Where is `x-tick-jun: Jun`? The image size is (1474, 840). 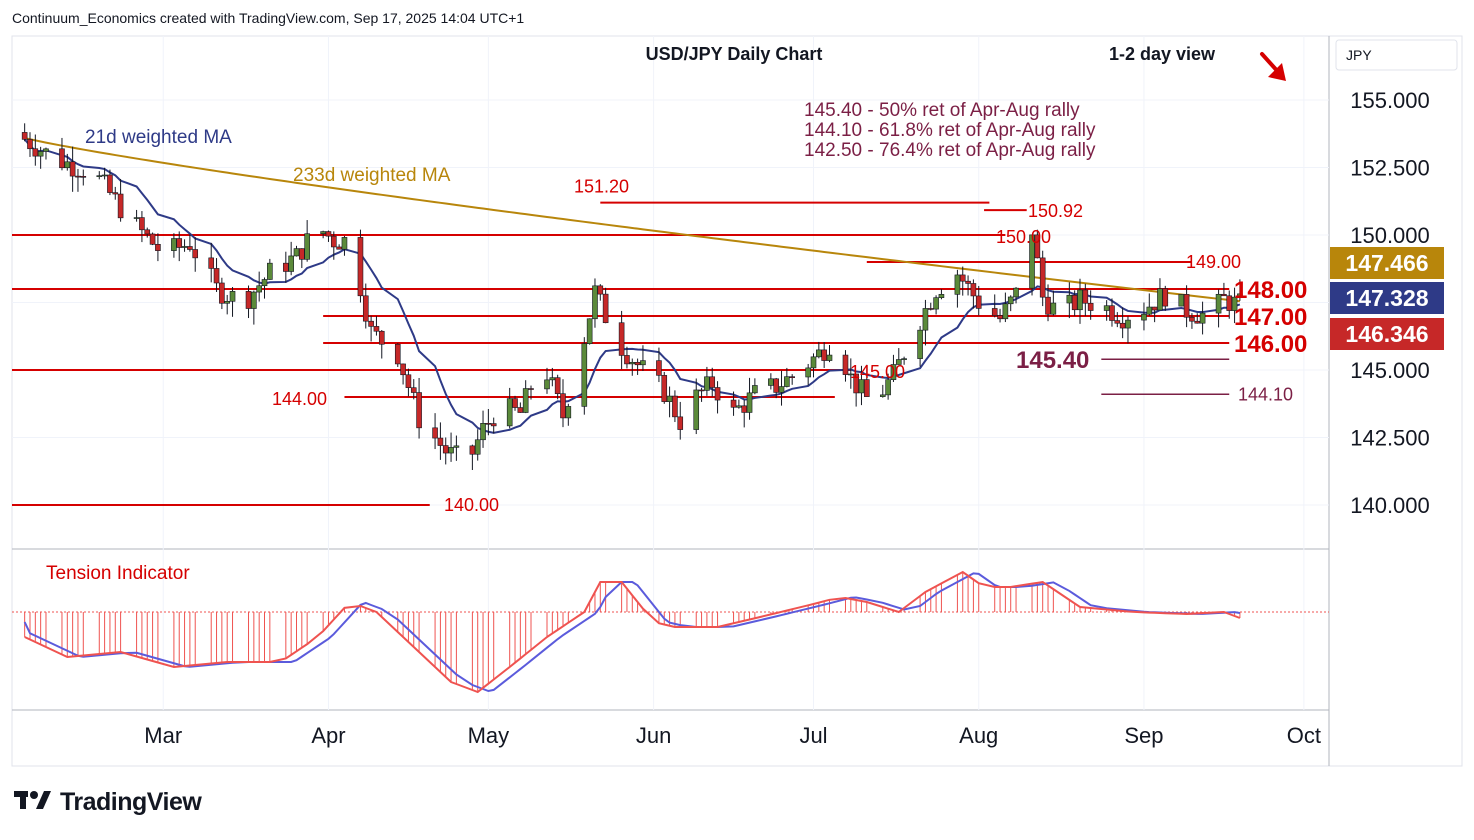 x-tick-jun: Jun is located at coordinates (653, 735).